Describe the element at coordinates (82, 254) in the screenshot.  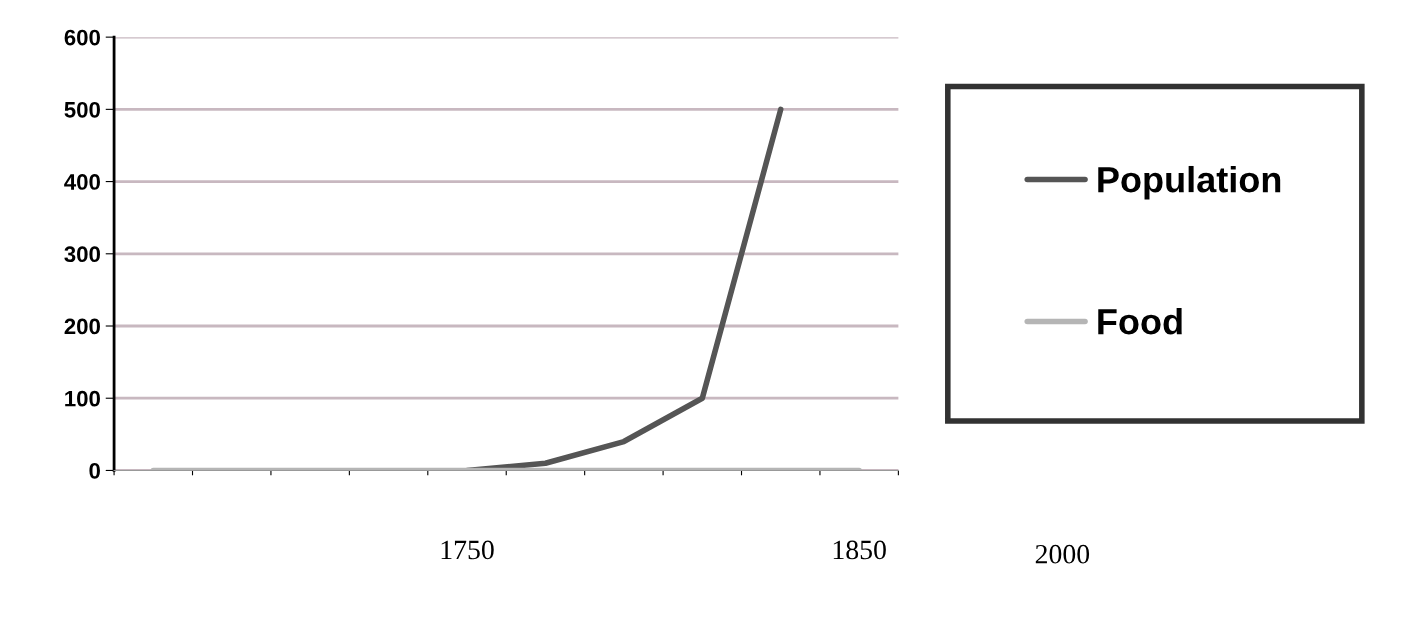
I see `y-tick-label: 300` at that location.